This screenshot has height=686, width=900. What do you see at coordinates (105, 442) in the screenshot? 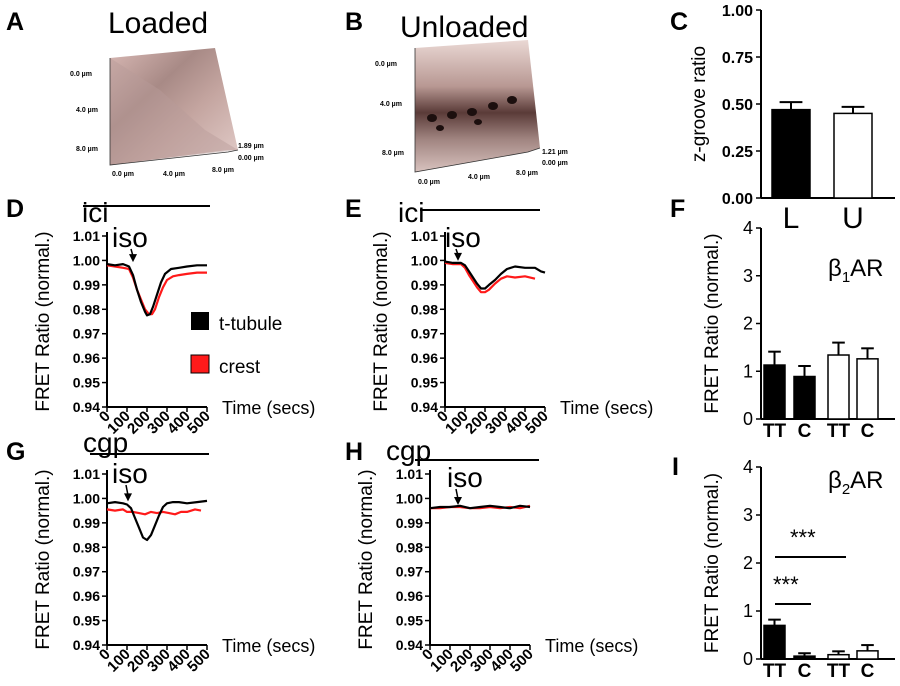
I see `treatment-label: cgp` at bounding box center [105, 442].